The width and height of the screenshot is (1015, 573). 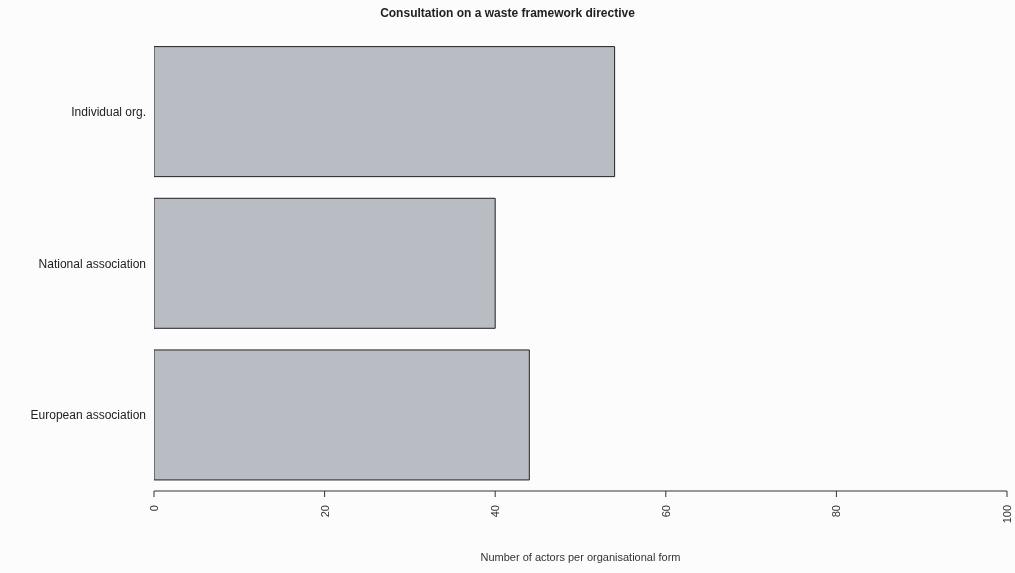 I want to click on x-tick-label: 60, so click(x=665, y=511).